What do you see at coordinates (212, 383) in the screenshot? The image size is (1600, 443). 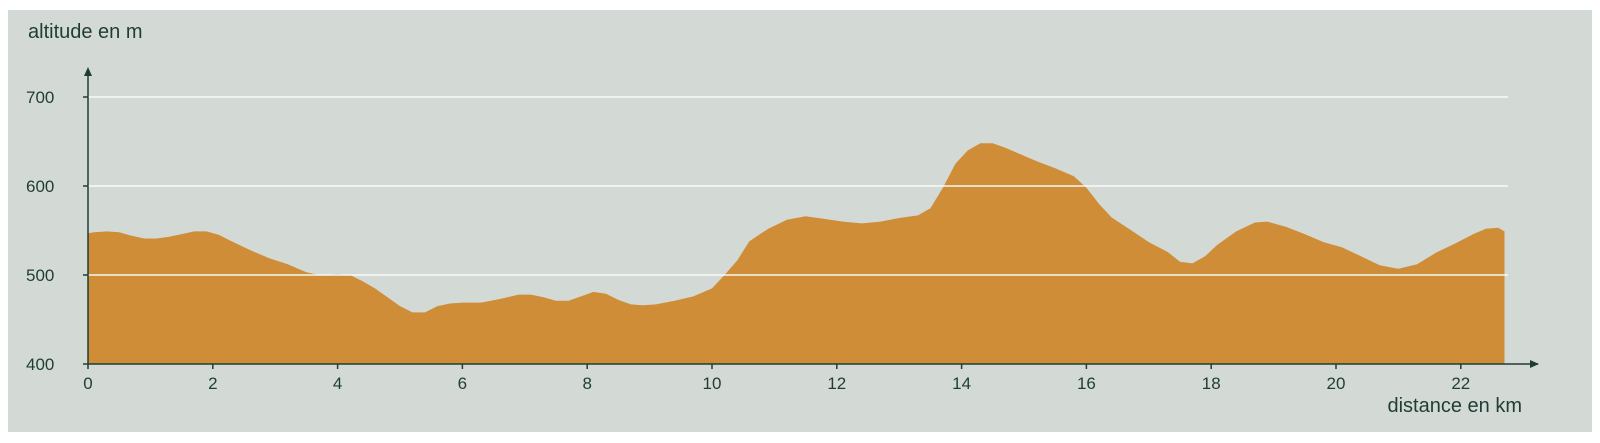 I see `x-tick-label-2: 2` at bounding box center [212, 383].